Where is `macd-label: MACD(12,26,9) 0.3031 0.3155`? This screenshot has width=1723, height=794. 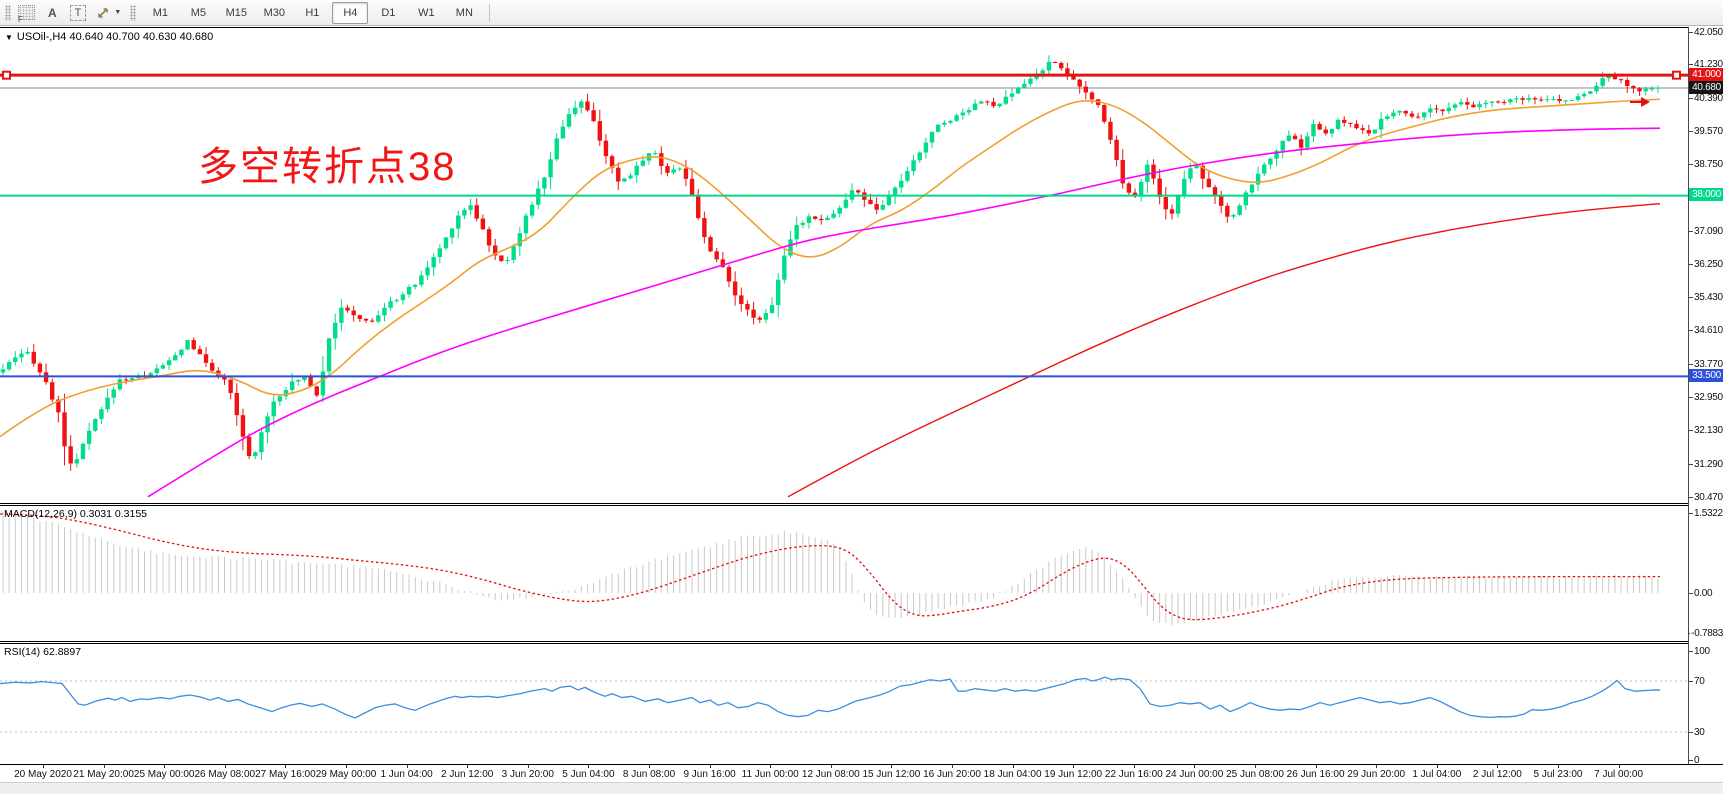 macd-label: MACD(12,26,9) 0.3031 0.3155 is located at coordinates (76, 514).